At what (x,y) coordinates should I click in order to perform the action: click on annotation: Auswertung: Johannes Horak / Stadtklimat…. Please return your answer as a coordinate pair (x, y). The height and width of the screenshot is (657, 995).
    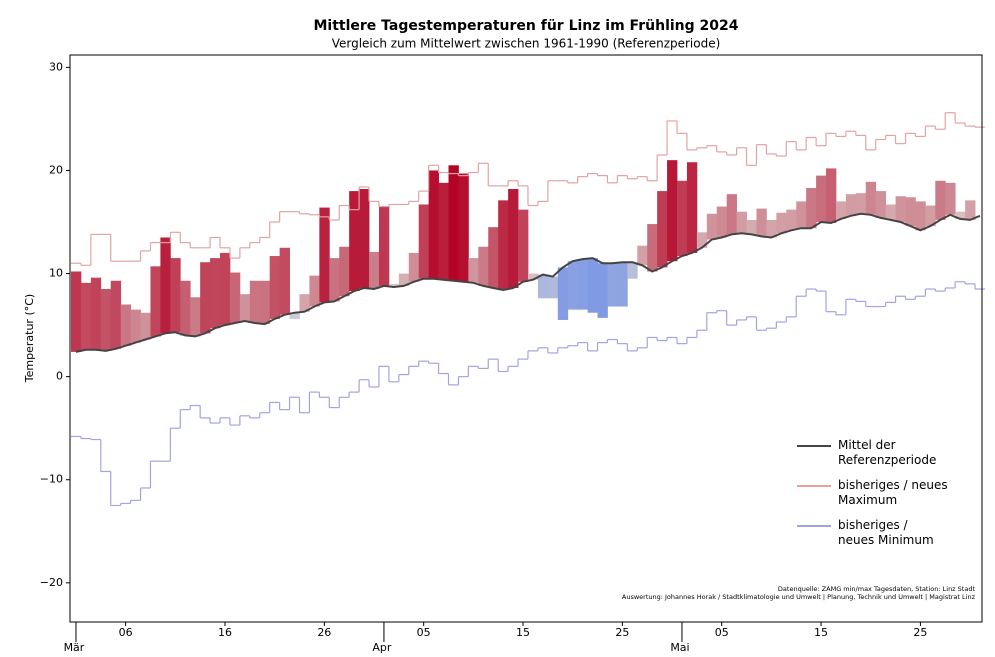
    Looking at the image, I should click on (799, 597).